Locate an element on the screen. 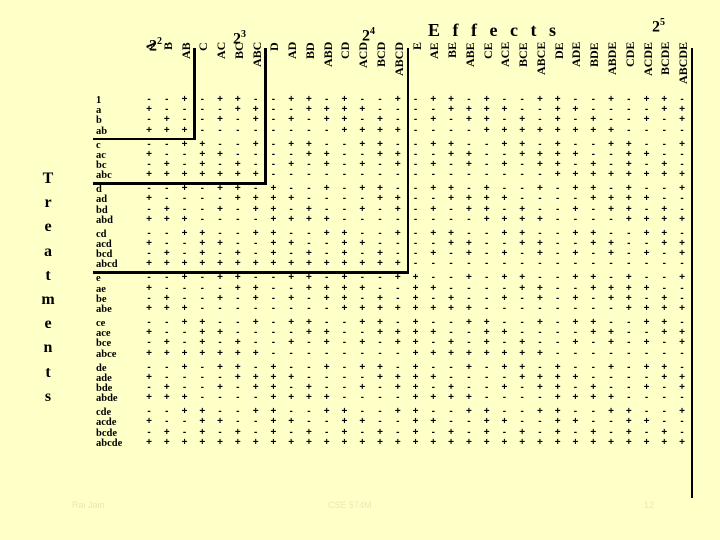 This screenshot has width=720, height=540. side-letter: a is located at coordinates (48, 251).